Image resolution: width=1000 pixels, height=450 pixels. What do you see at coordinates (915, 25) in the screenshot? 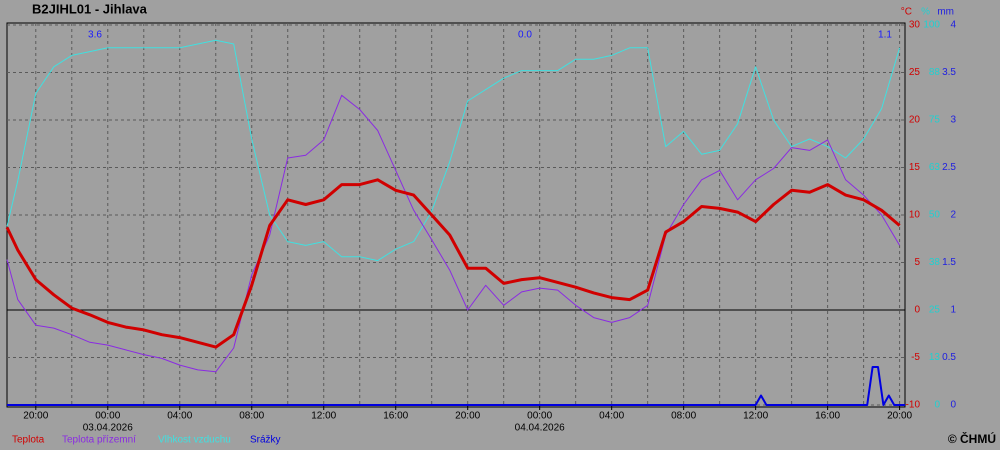
I see `y-tick-label: 30` at bounding box center [915, 25].